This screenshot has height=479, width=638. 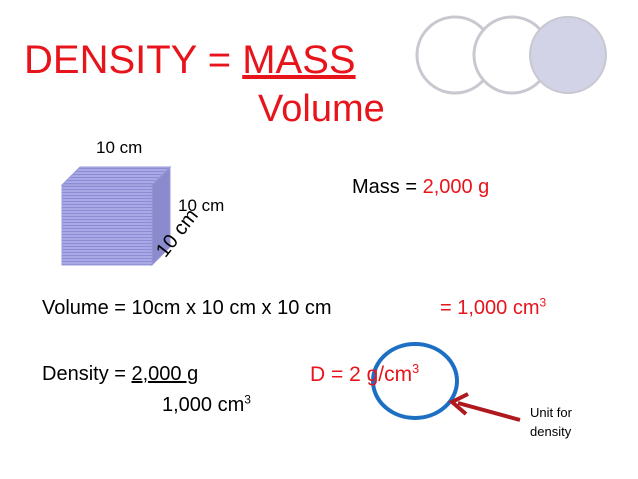 I want to click on mass-line: Mass = 2,000 g, so click(x=420, y=187).